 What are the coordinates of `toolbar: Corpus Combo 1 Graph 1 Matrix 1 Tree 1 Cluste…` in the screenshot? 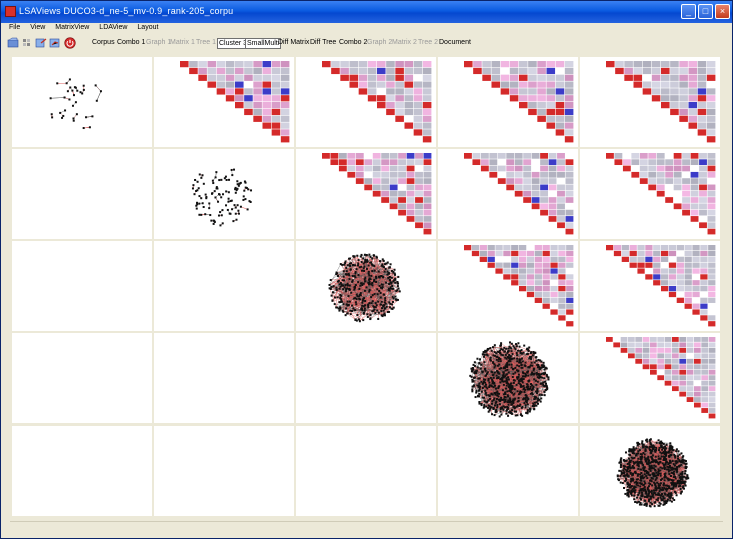 It's located at (367, 44).